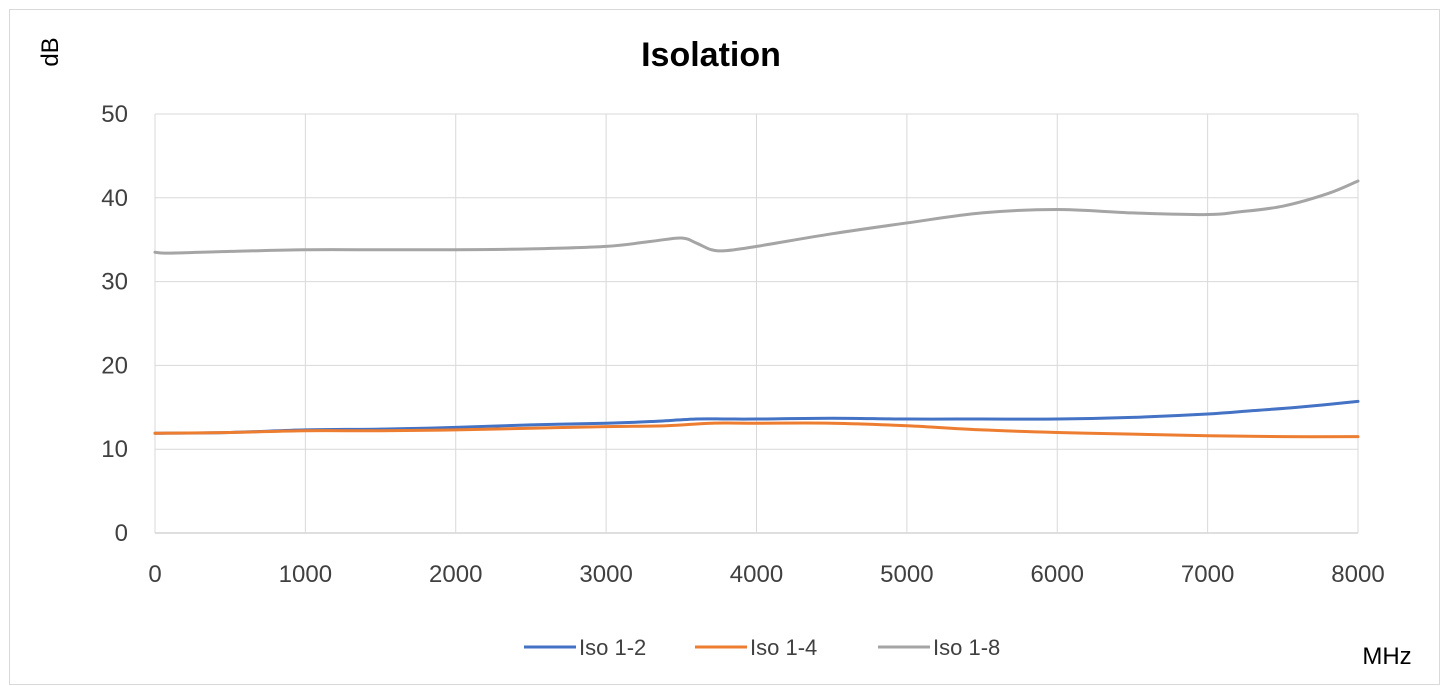  Describe the element at coordinates (121, 533) in the screenshot. I see `y-tick-label: 0` at that location.